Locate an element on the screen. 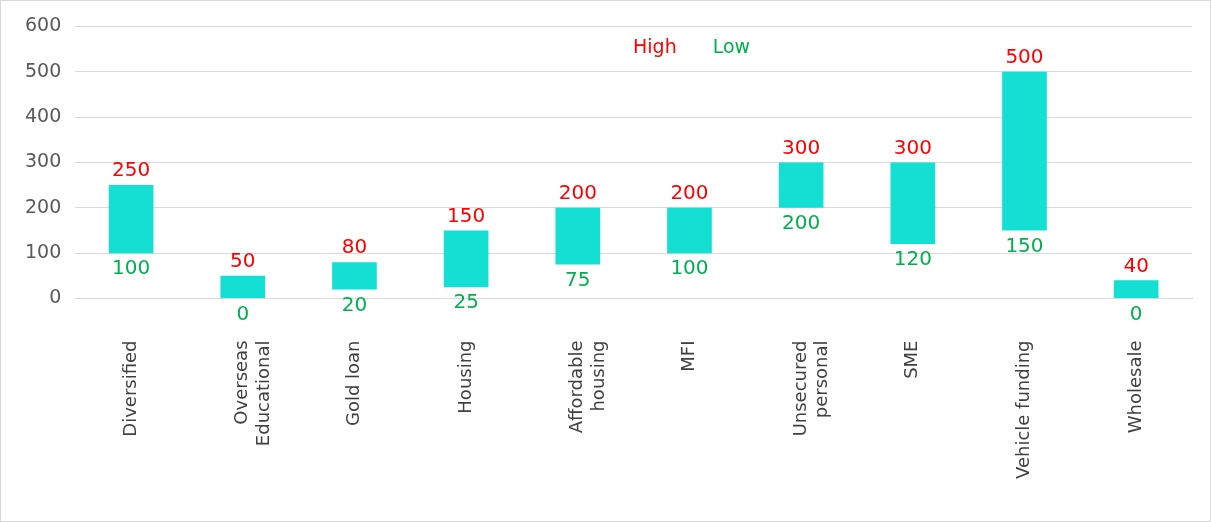 The width and height of the screenshot is (1211, 522). annotation: 500 is located at coordinates (1024, 55).